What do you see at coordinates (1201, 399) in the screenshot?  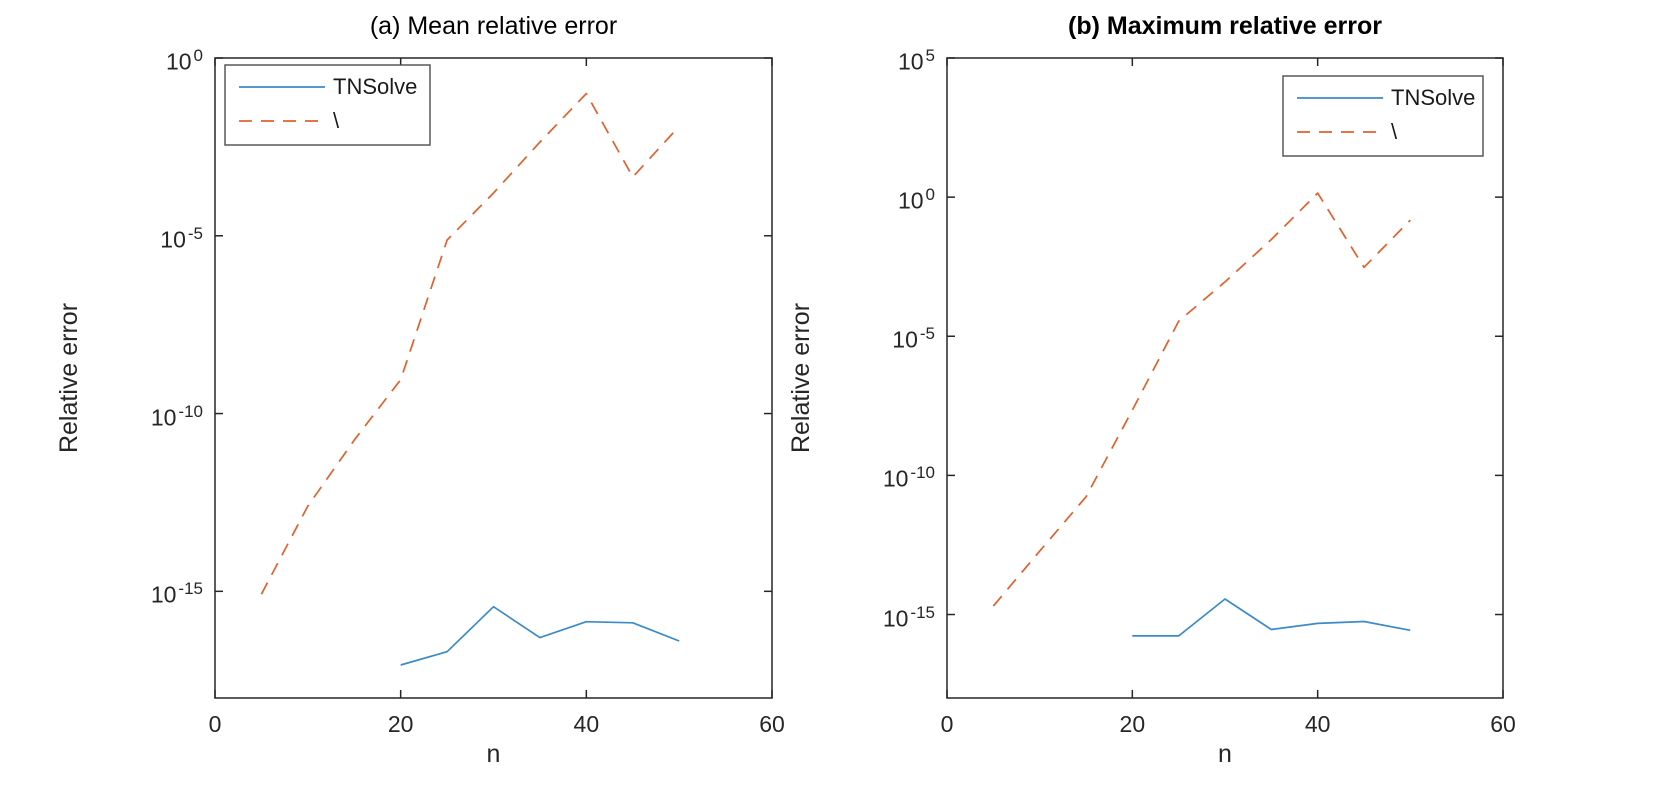 I see `series-line-backslash` at bounding box center [1201, 399].